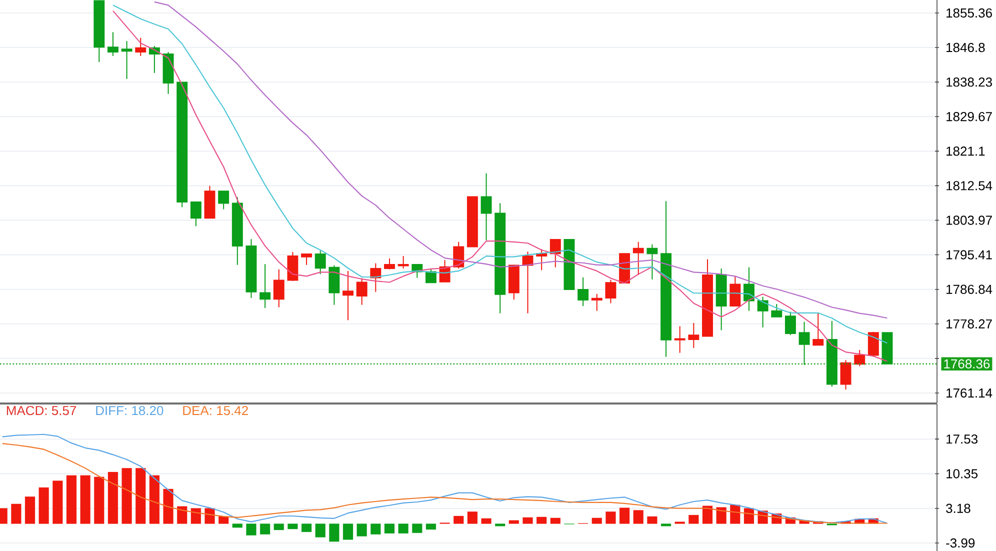  Describe the element at coordinates (41, 411) in the screenshot. I see `text: MACD: 5.57` at that location.